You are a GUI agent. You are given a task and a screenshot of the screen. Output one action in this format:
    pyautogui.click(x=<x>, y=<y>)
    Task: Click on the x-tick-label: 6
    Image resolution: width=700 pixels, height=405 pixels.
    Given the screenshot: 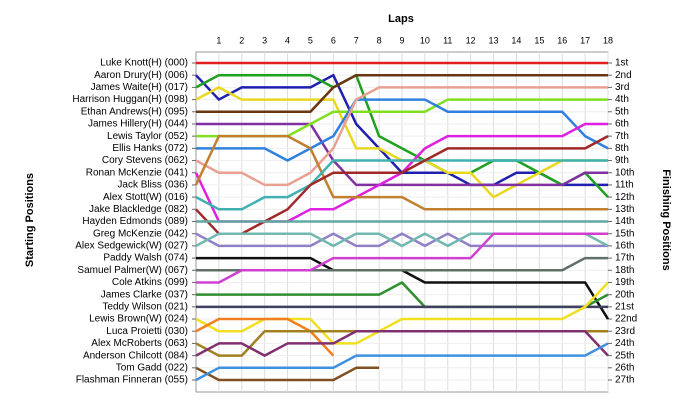 What is the action you would take?
    pyautogui.click(x=333, y=40)
    